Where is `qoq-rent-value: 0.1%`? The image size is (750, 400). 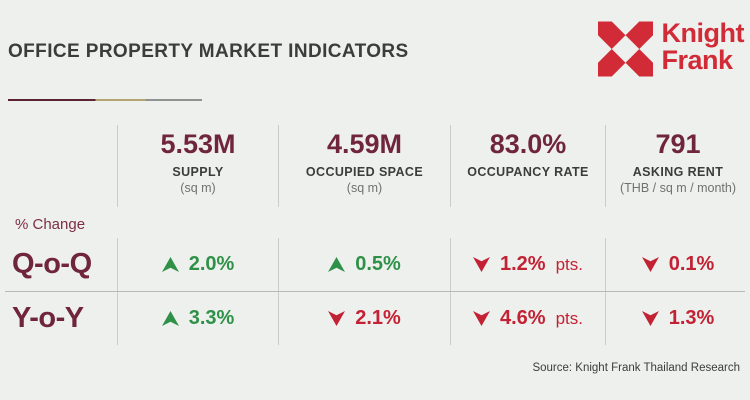 qoq-rent-value: 0.1% is located at coordinates (691, 264).